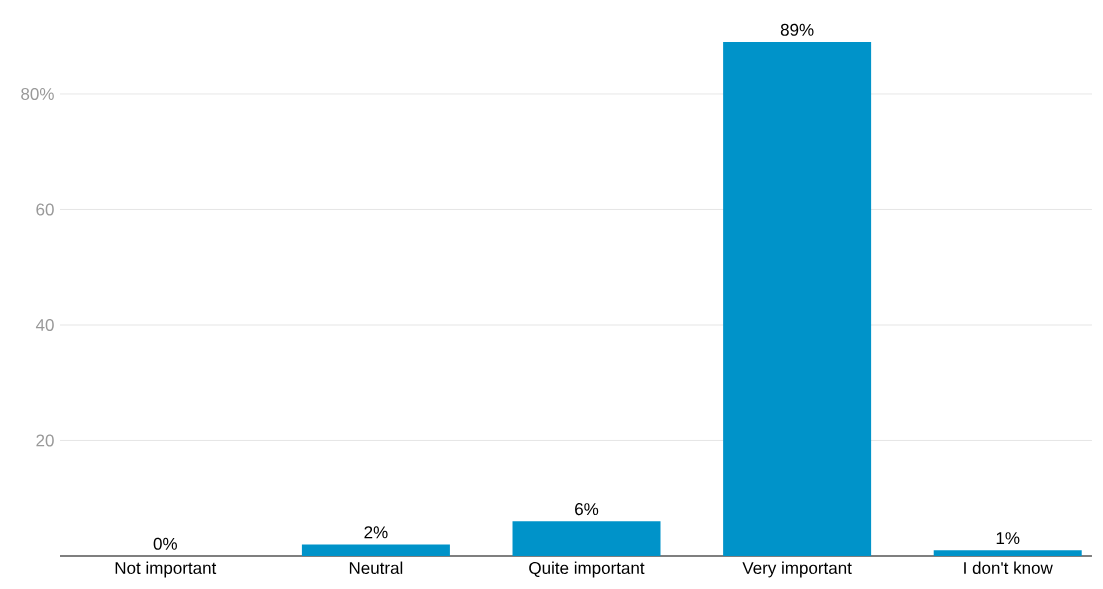 Image resolution: width=1103 pixels, height=589 pixels. What do you see at coordinates (44, 325) in the screenshot?
I see `y-tick-label: 40` at bounding box center [44, 325].